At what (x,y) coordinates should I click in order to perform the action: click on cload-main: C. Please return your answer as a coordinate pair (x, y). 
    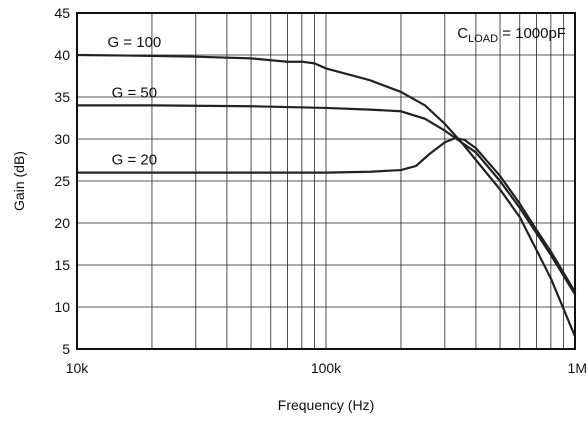
    Looking at the image, I should click on (462, 33).